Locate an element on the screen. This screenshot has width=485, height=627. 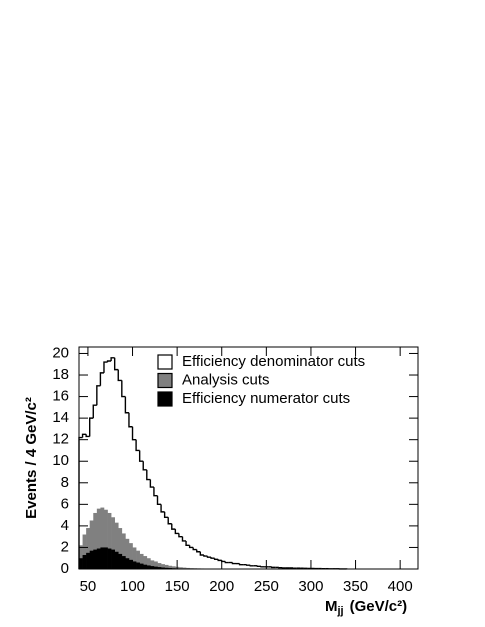
y-tick-label: 6 is located at coordinates (65, 503).